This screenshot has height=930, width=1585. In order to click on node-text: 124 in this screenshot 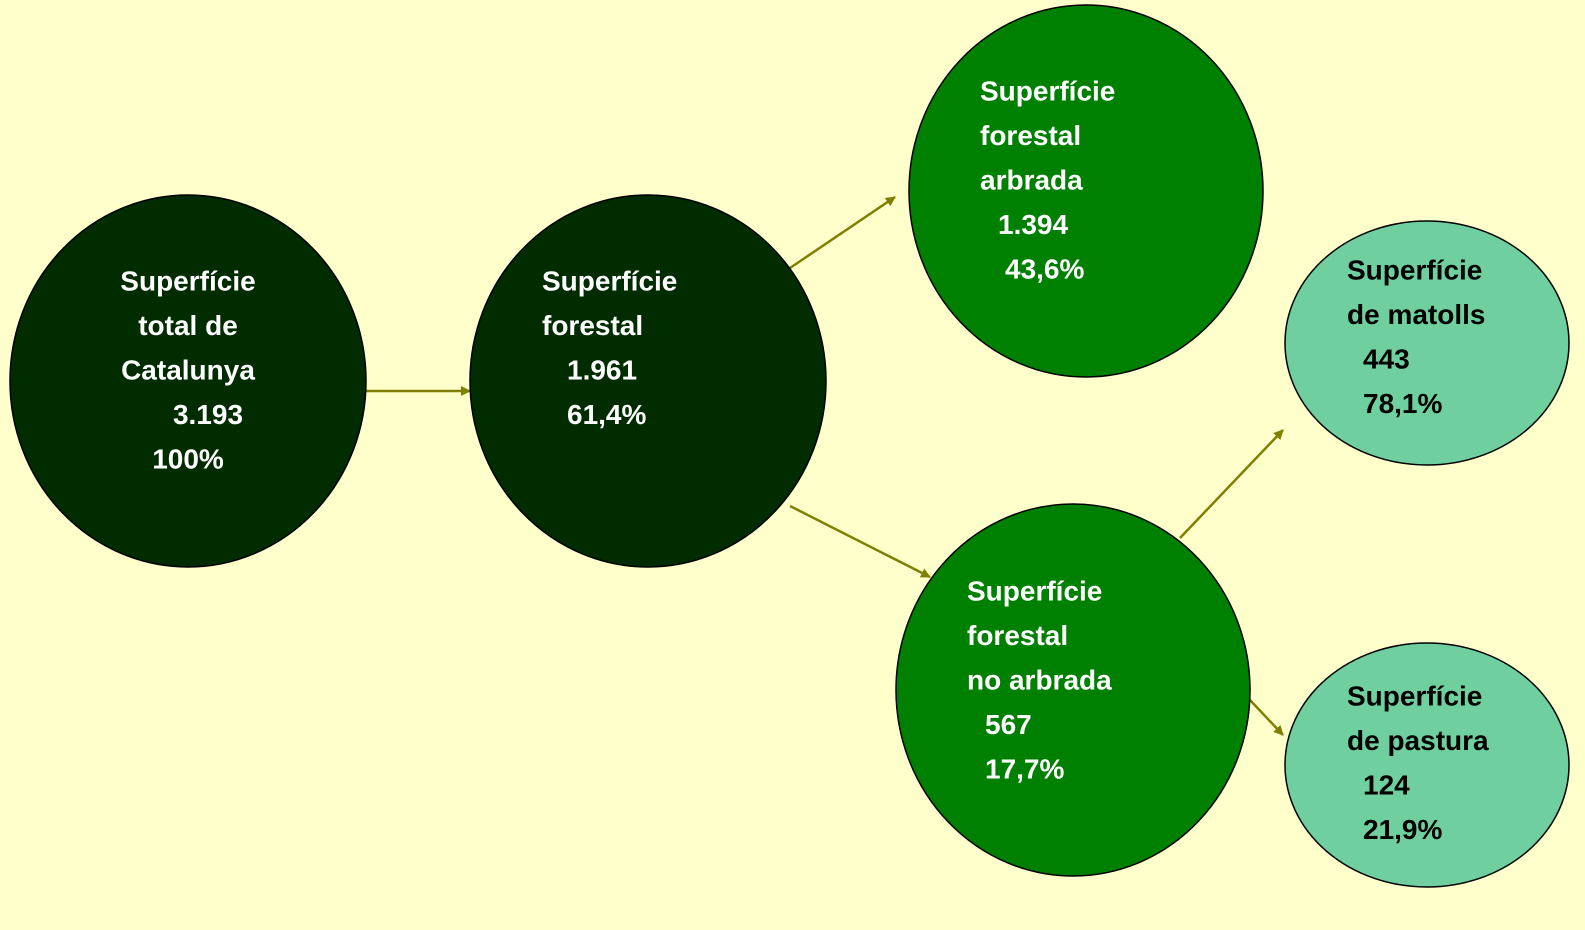, I will do `click(1386, 784)`.